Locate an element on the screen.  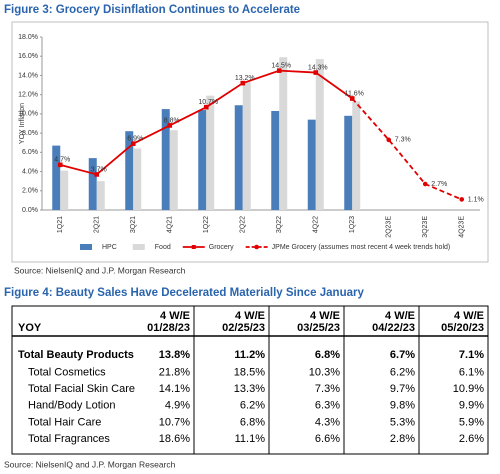
row-label: Total Facial Skin Care is located at coordinates (81, 389).